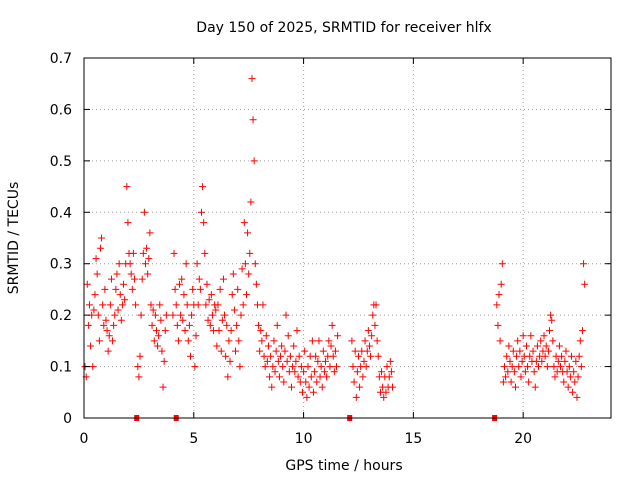 The height and width of the screenshot is (480, 640). I want to click on x-tick-label: 5, so click(193, 439).